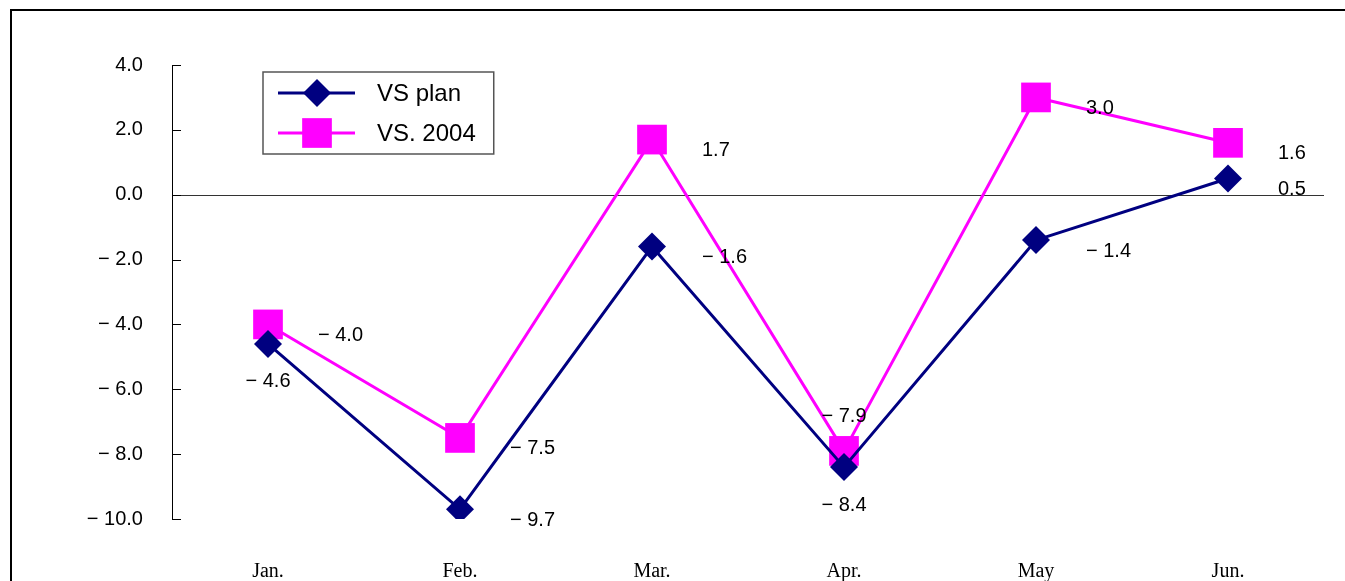 The width and height of the screenshot is (1345, 581). What do you see at coordinates (426, 132) in the screenshot?
I see `legend-label: VS. 2004` at bounding box center [426, 132].